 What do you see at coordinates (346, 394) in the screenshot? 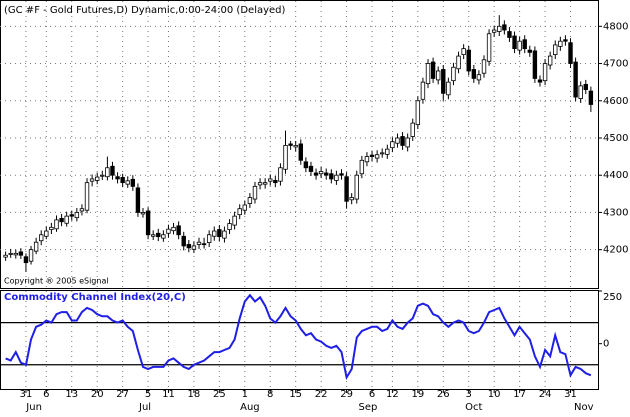
I see `x-tick-label: 29` at bounding box center [346, 394].